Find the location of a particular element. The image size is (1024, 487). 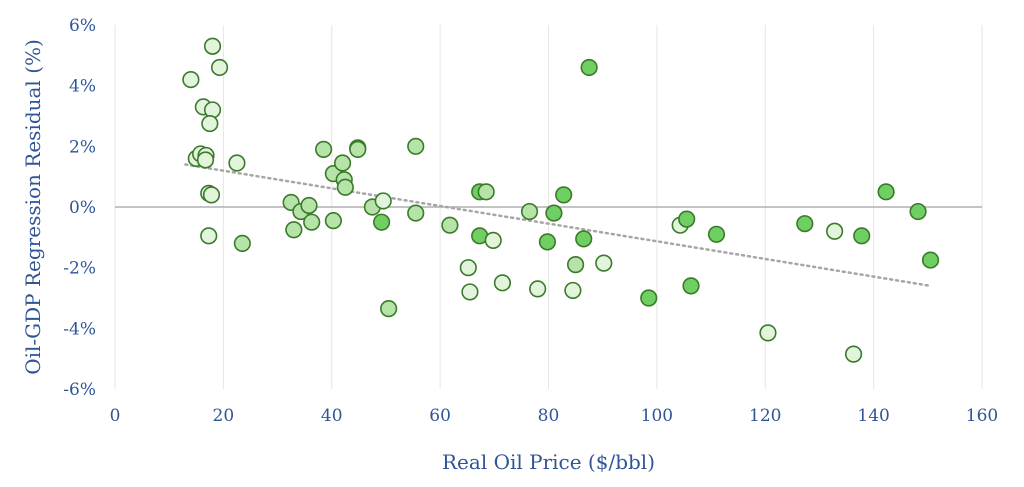

x-tick-label: 140 is located at coordinates (873, 416).